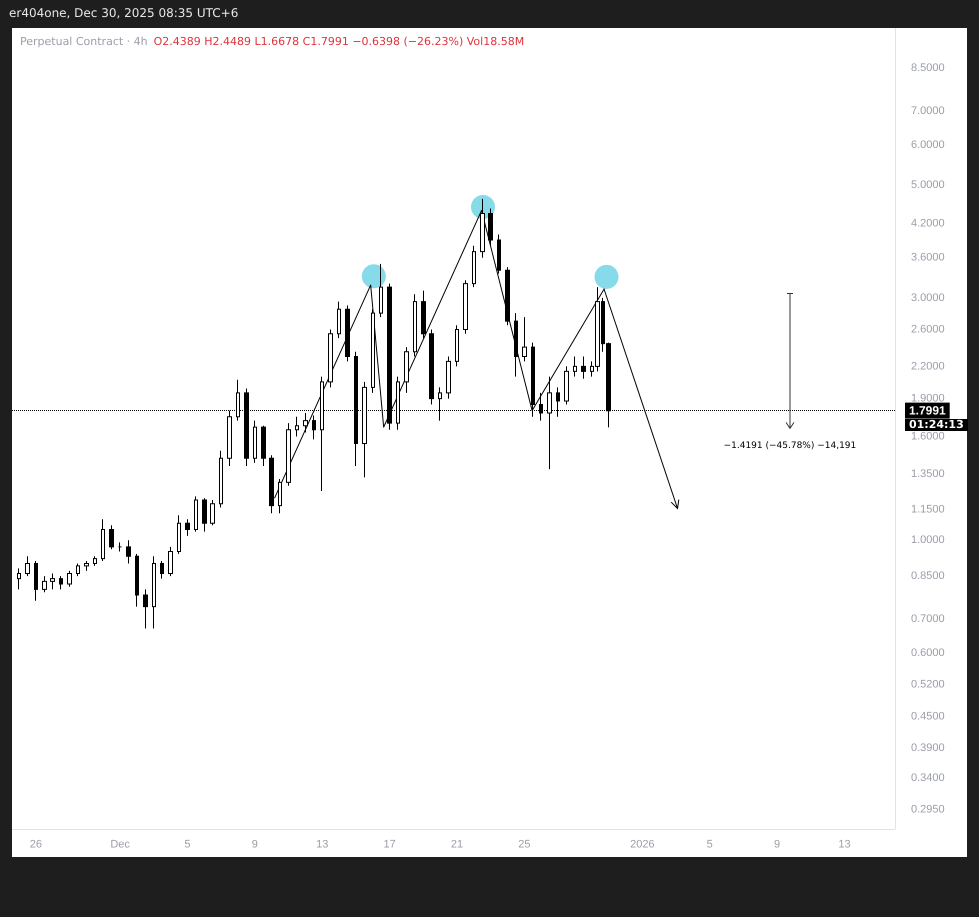 The image size is (979, 917). I want to click on y-tick-label: 1.3500, so click(928, 474).